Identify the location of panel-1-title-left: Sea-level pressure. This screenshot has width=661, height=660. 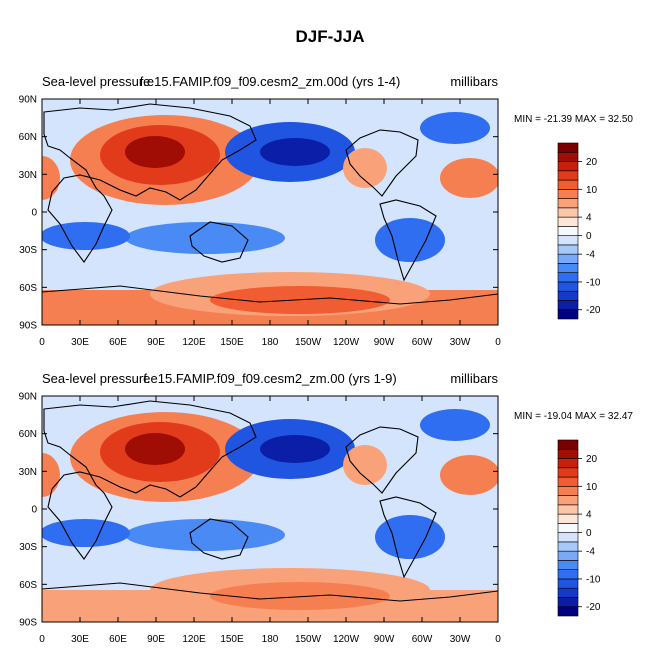
(96, 81).